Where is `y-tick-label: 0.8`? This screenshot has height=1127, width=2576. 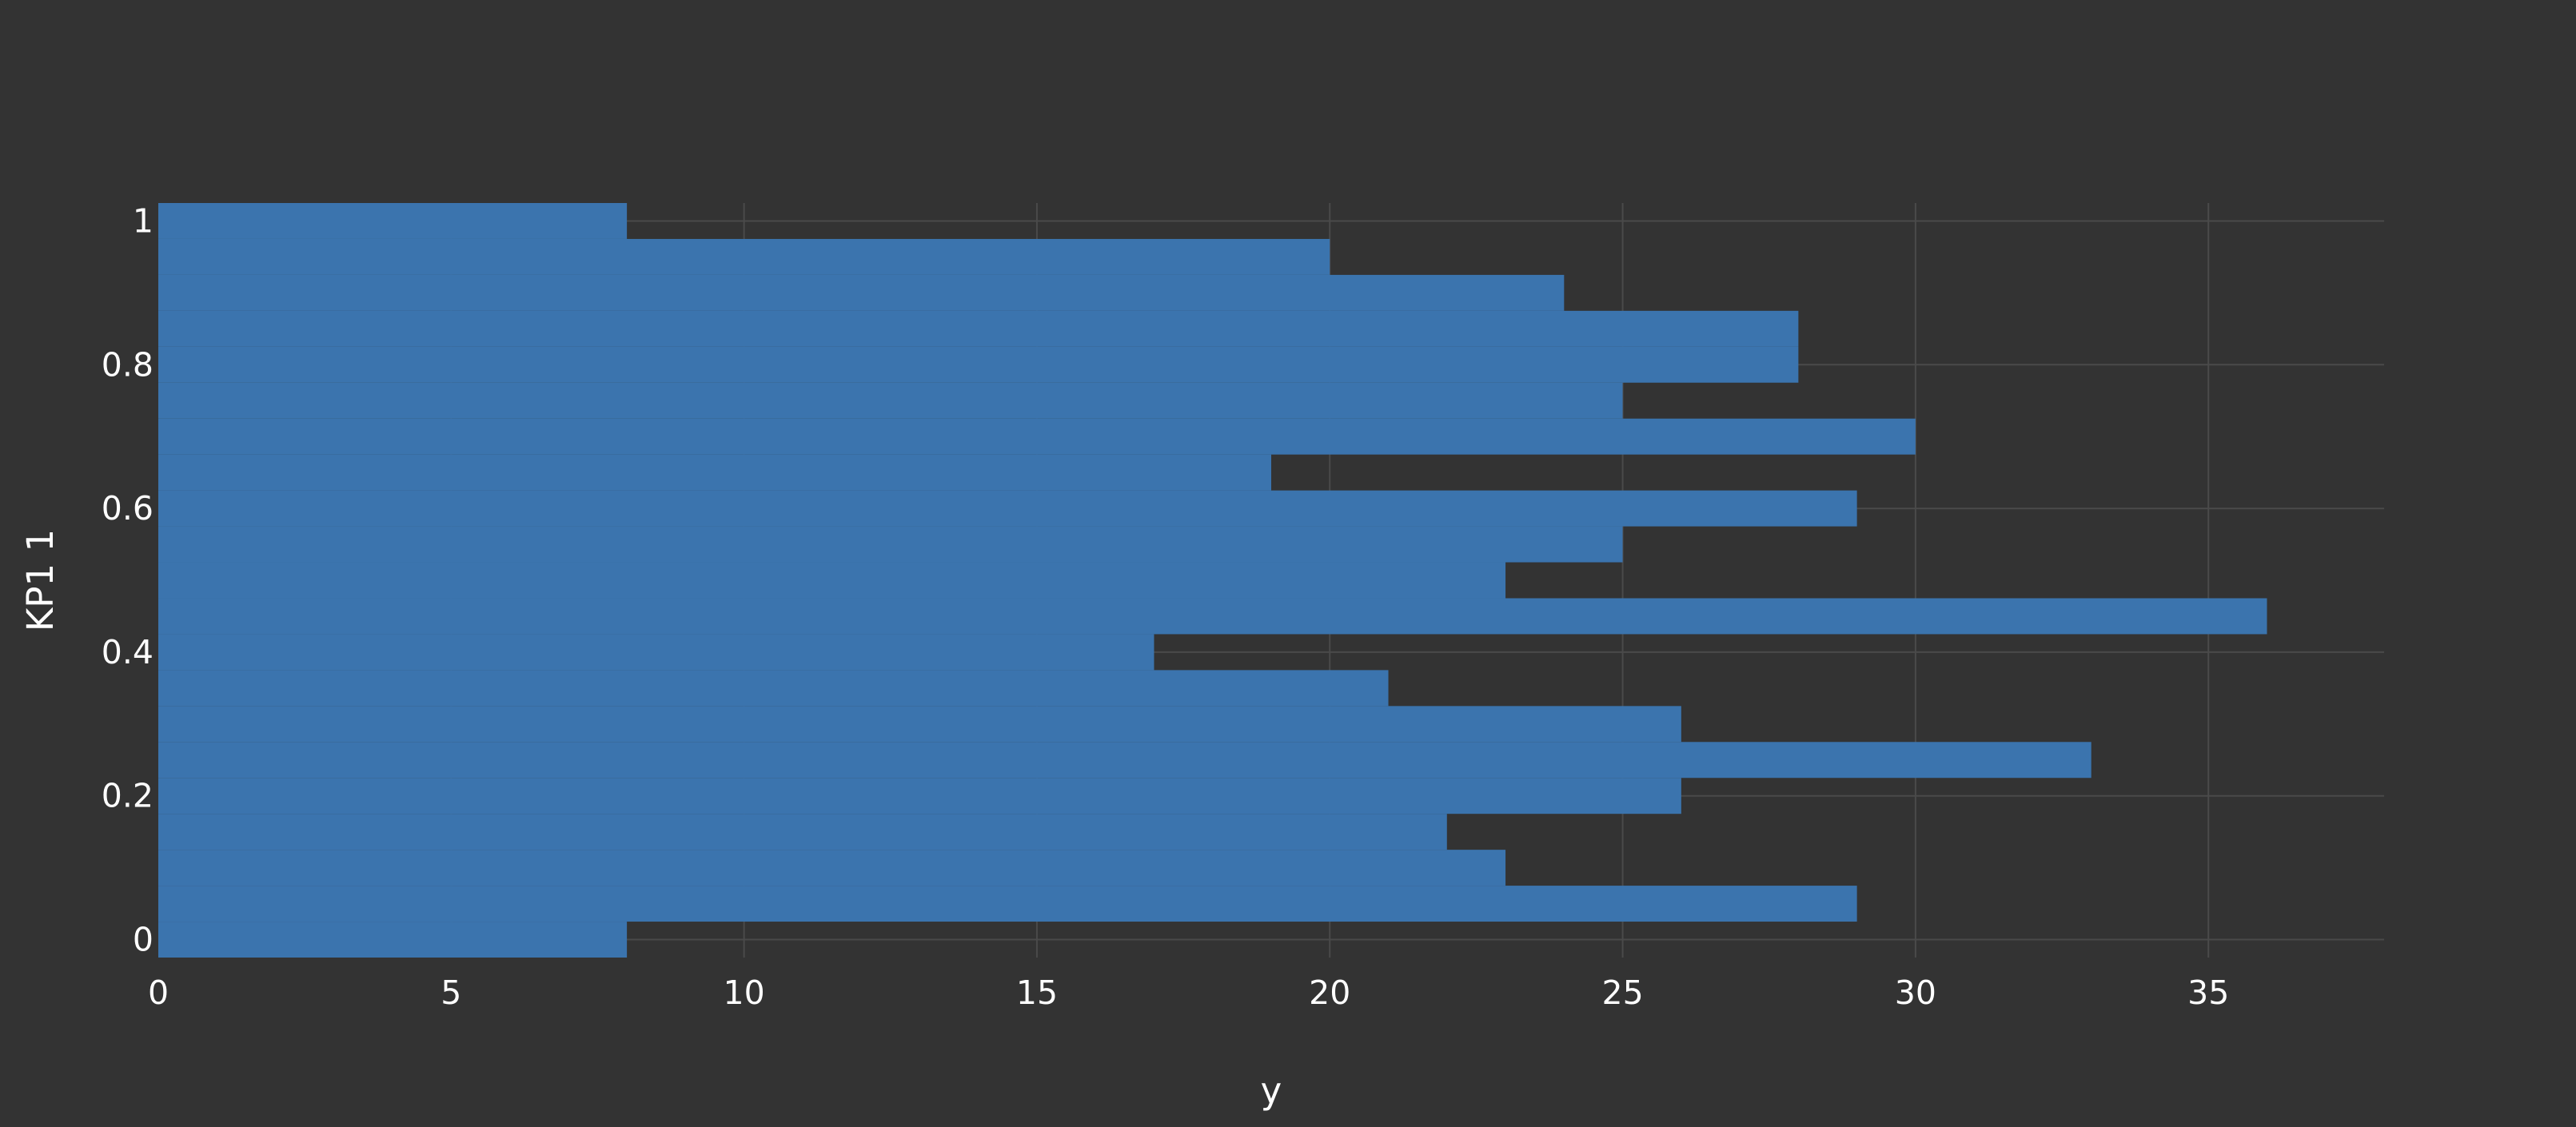
y-tick-label: 0.8 is located at coordinates (128, 364).